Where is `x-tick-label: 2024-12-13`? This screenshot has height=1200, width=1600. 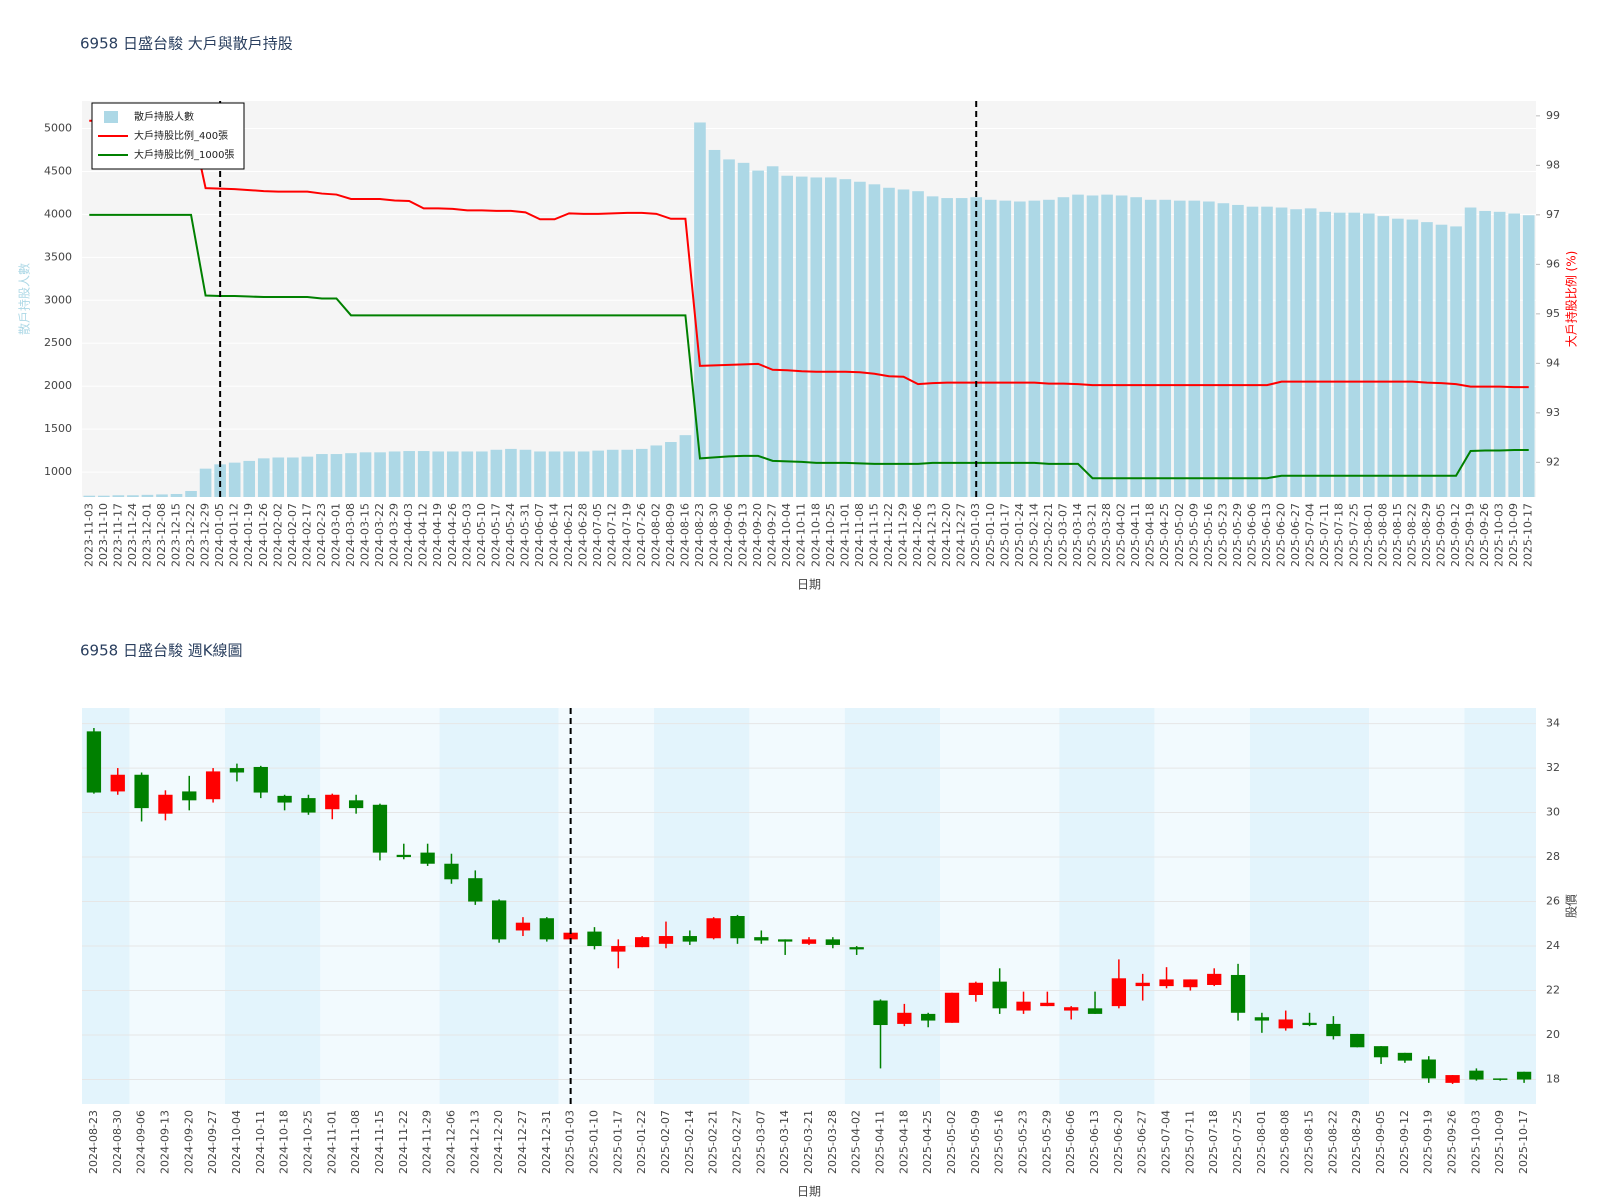 x-tick-label: 2024-12-13 is located at coordinates (932, 535).